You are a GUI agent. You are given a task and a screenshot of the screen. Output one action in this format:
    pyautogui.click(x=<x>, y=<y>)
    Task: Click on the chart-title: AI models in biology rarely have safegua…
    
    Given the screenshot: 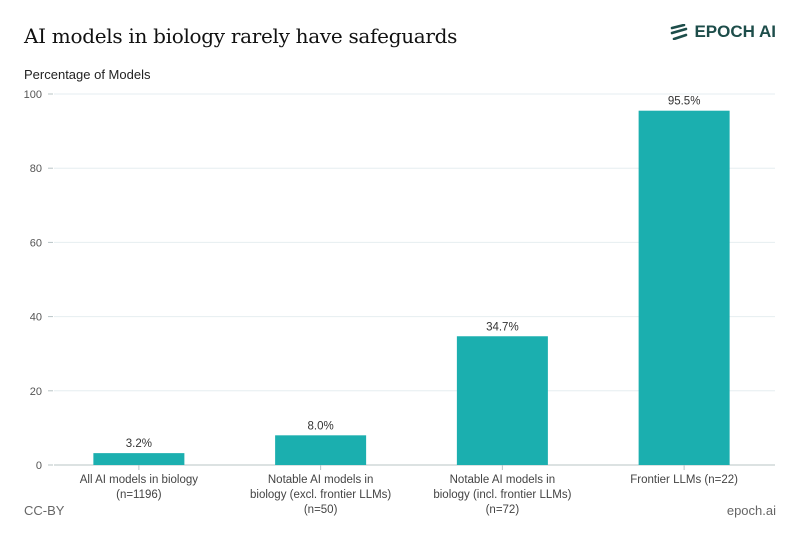 What is the action you would take?
    pyautogui.click(x=241, y=36)
    